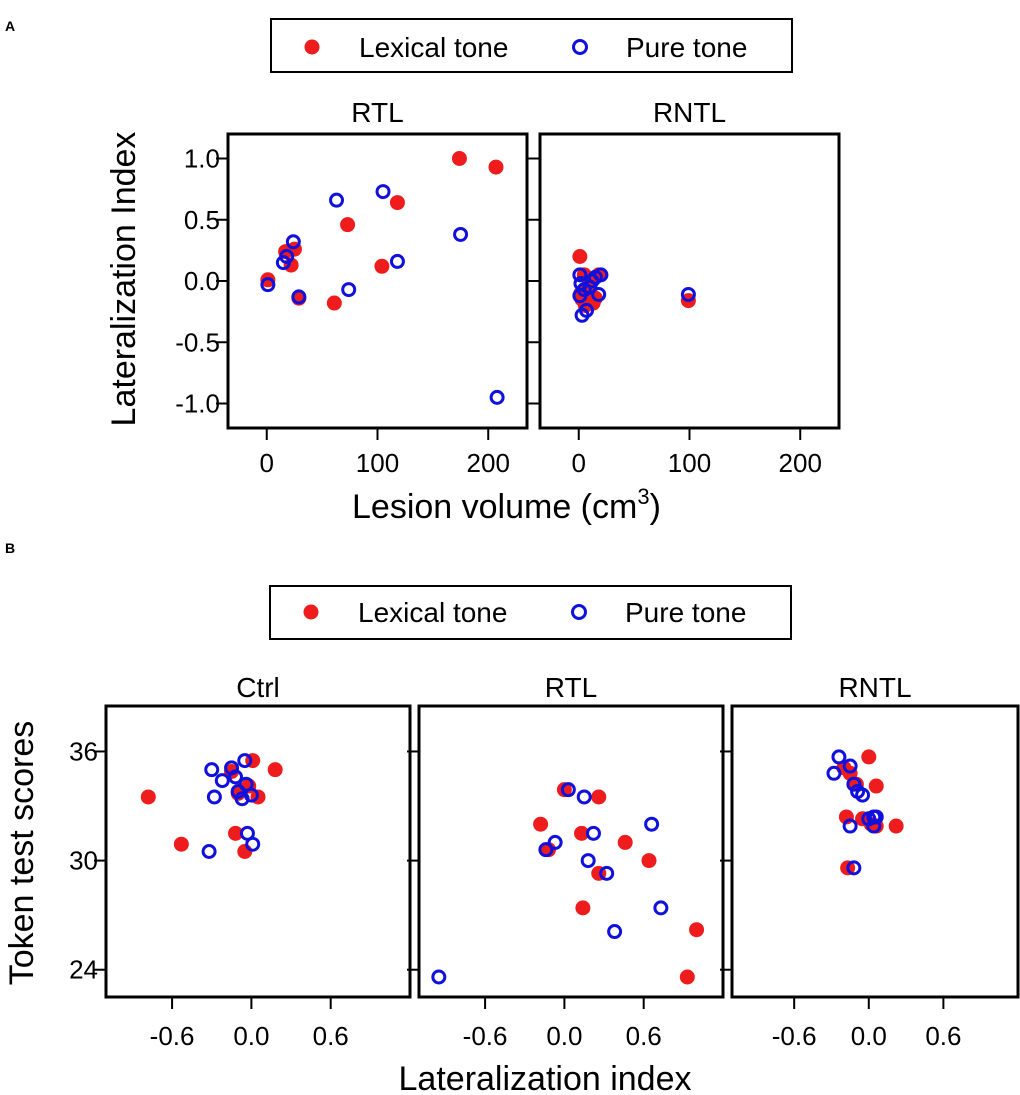 The width and height of the screenshot is (1020, 1095). Describe the element at coordinates (506, 505) in the screenshot. I see `chart-a-xlabel: Lesion volume (cm3)` at that location.